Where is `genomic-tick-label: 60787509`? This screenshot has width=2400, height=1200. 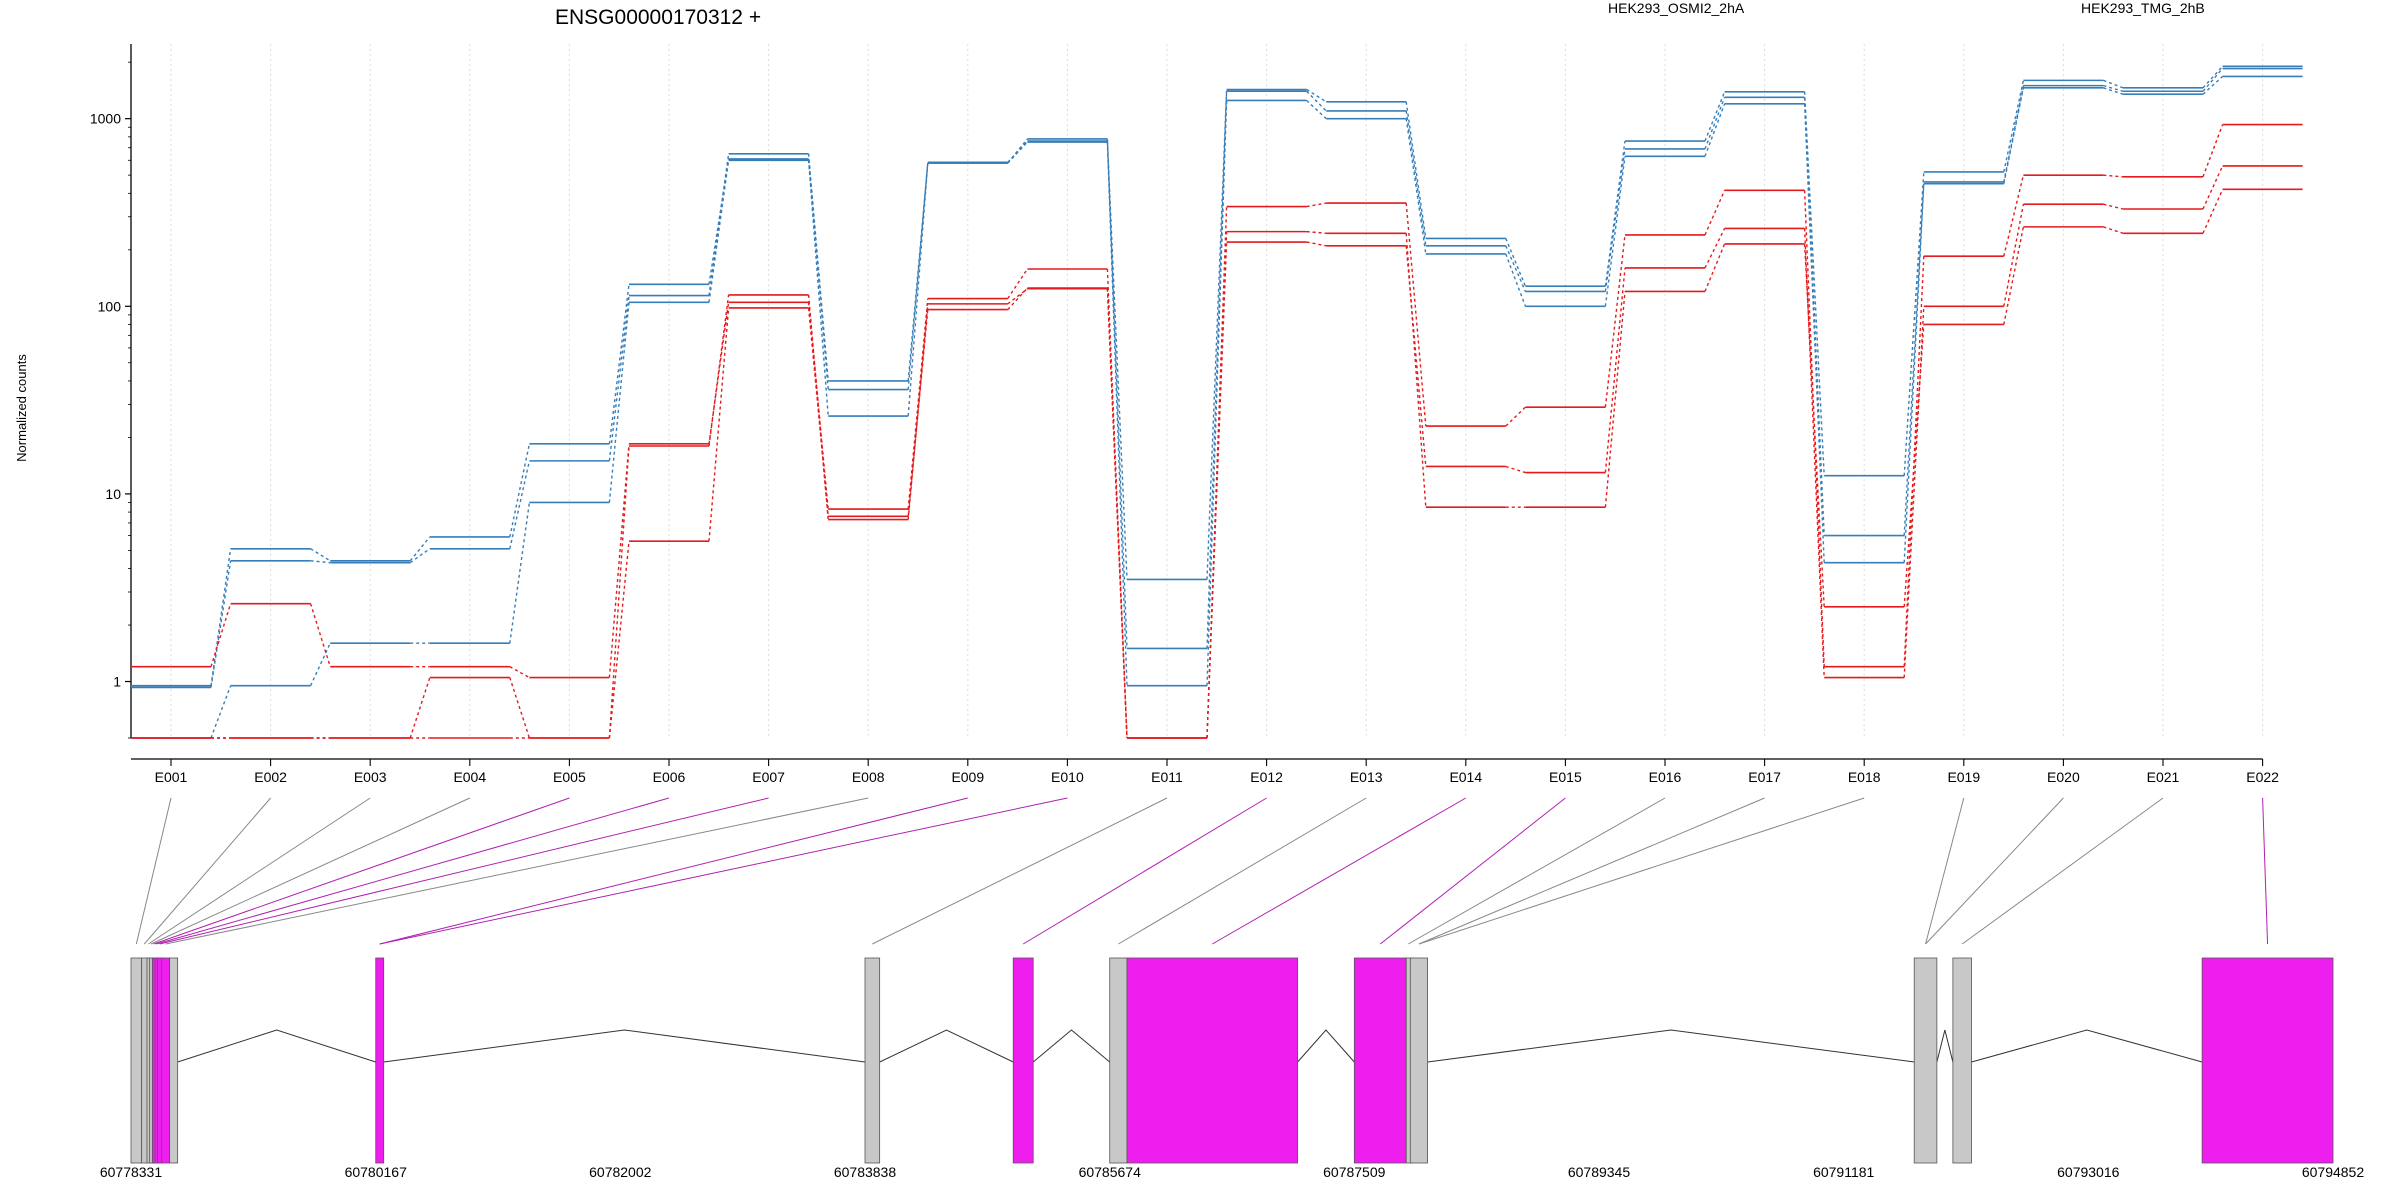 genomic-tick-label: 60787509 is located at coordinates (1354, 1172).